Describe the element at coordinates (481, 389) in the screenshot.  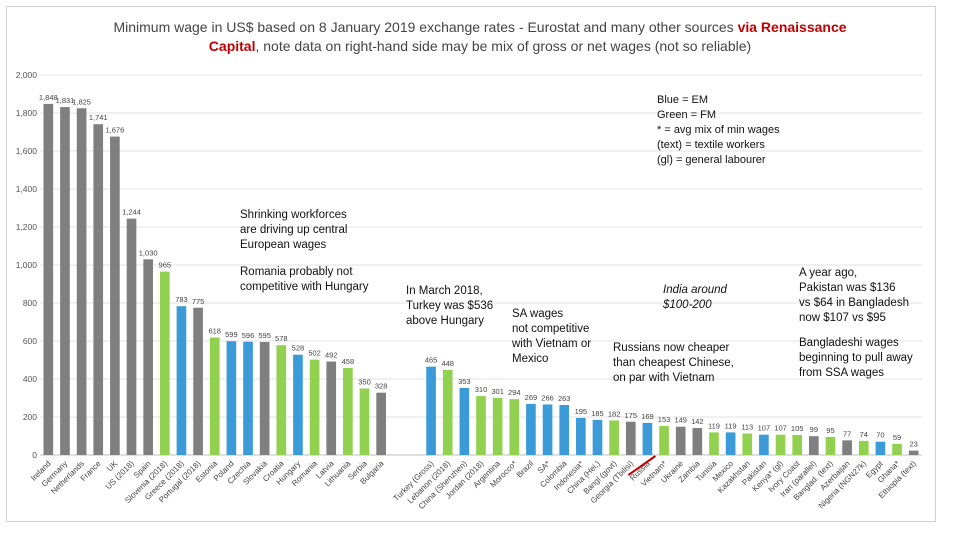
I see `data-label: 310` at that location.